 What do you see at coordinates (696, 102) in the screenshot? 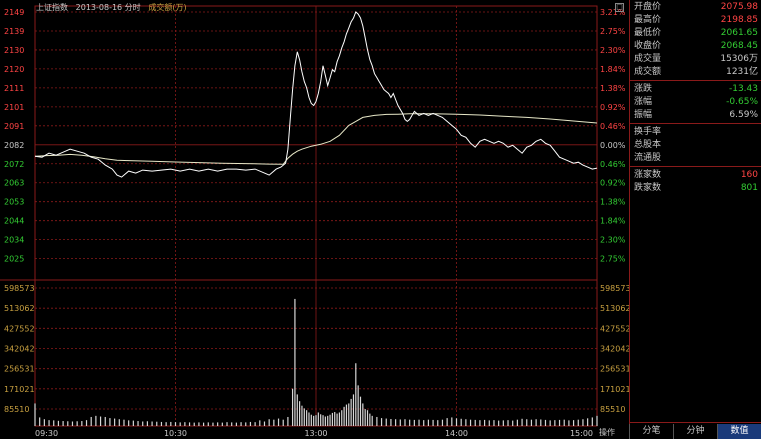
I see `stat-row: 涨幅 -0.65%` at bounding box center [696, 102].